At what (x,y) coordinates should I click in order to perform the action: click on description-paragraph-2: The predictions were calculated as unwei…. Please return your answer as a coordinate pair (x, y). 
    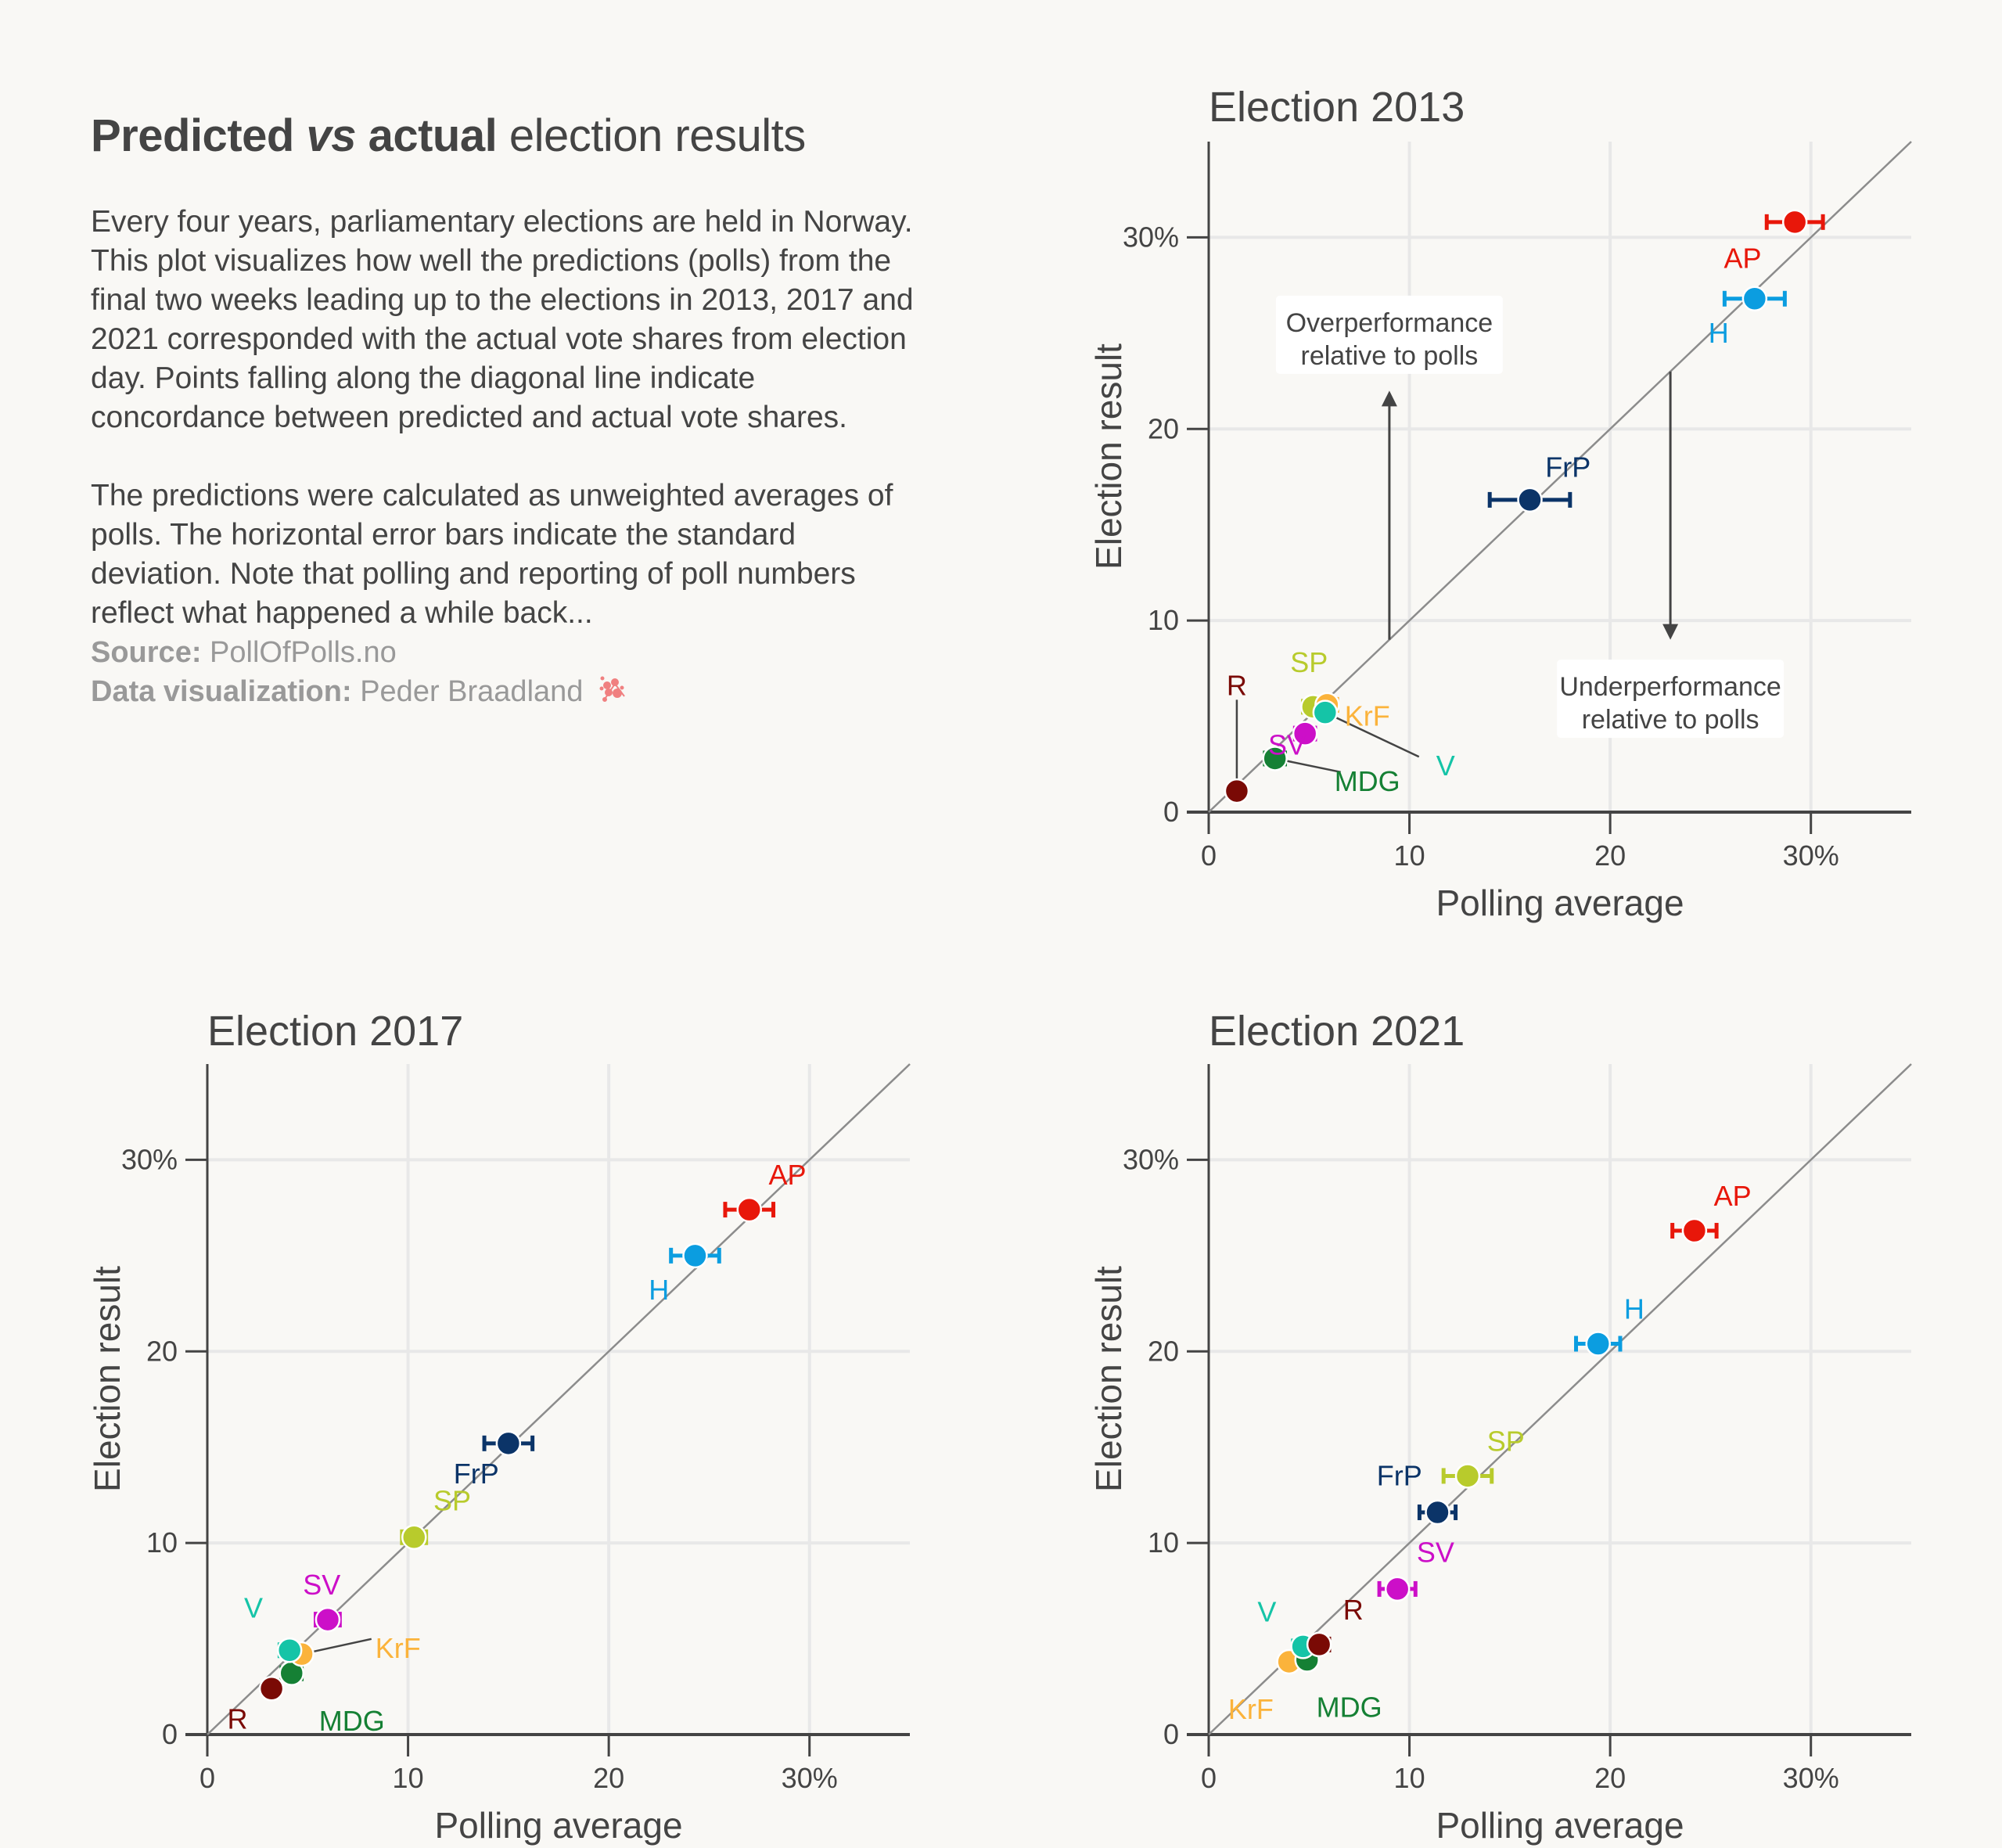
    Looking at the image, I should click on (492, 554).